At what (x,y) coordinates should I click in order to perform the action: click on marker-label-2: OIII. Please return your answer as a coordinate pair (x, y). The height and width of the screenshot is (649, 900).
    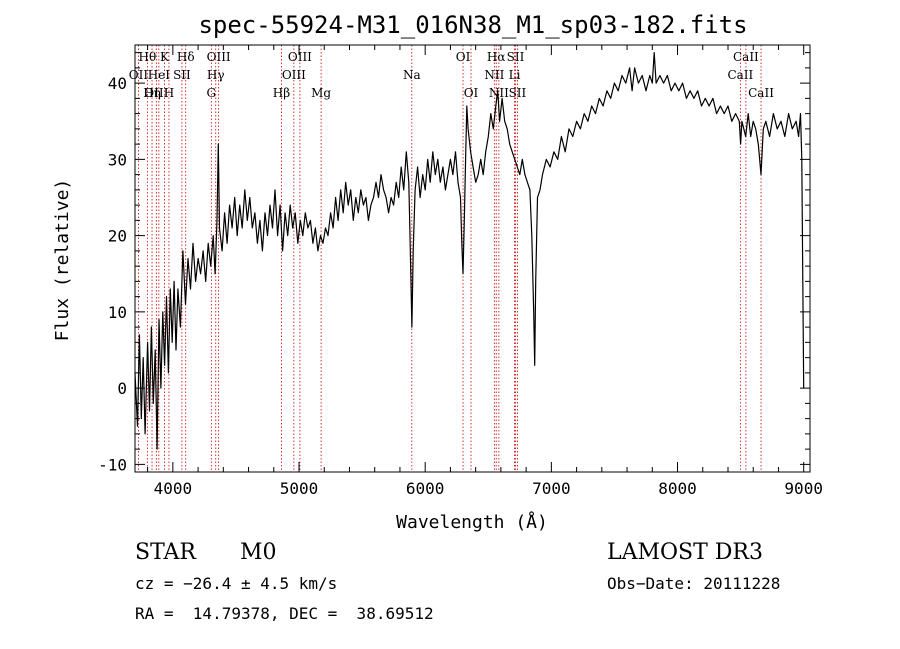
    Looking at the image, I should click on (156, 93).